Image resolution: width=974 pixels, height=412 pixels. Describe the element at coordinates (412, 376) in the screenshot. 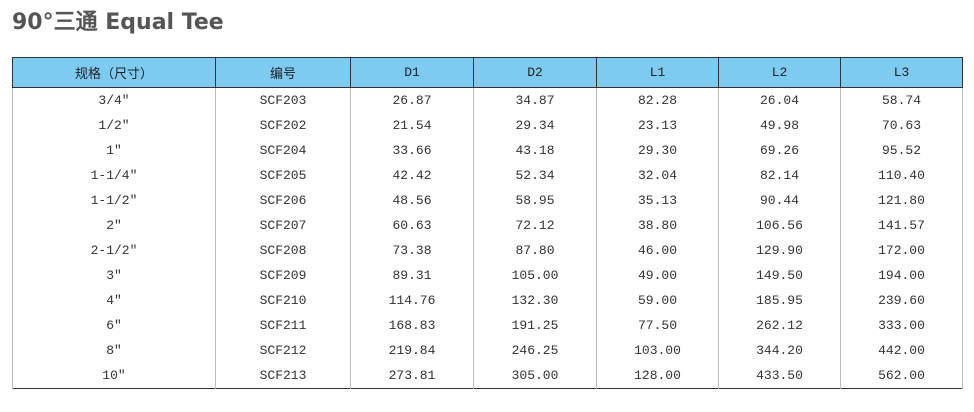

I see `table-cell: 273.81` at that location.